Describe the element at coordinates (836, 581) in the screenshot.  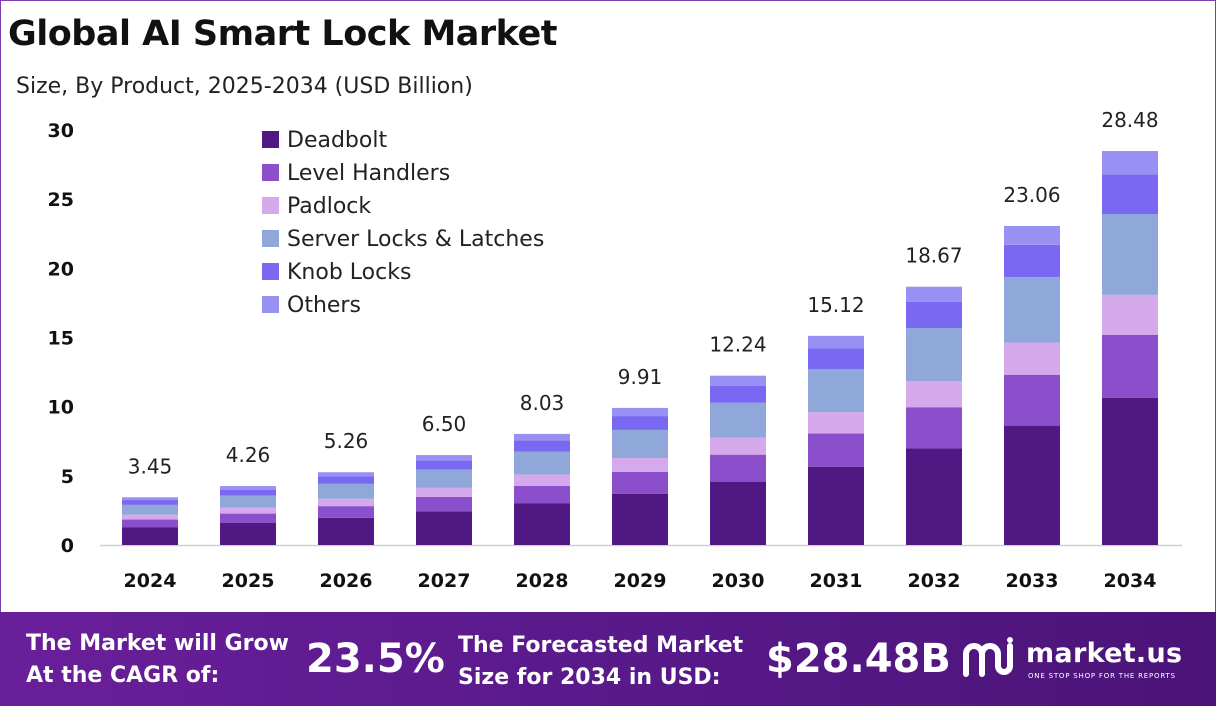
I see `x-tick-label: 2031` at that location.